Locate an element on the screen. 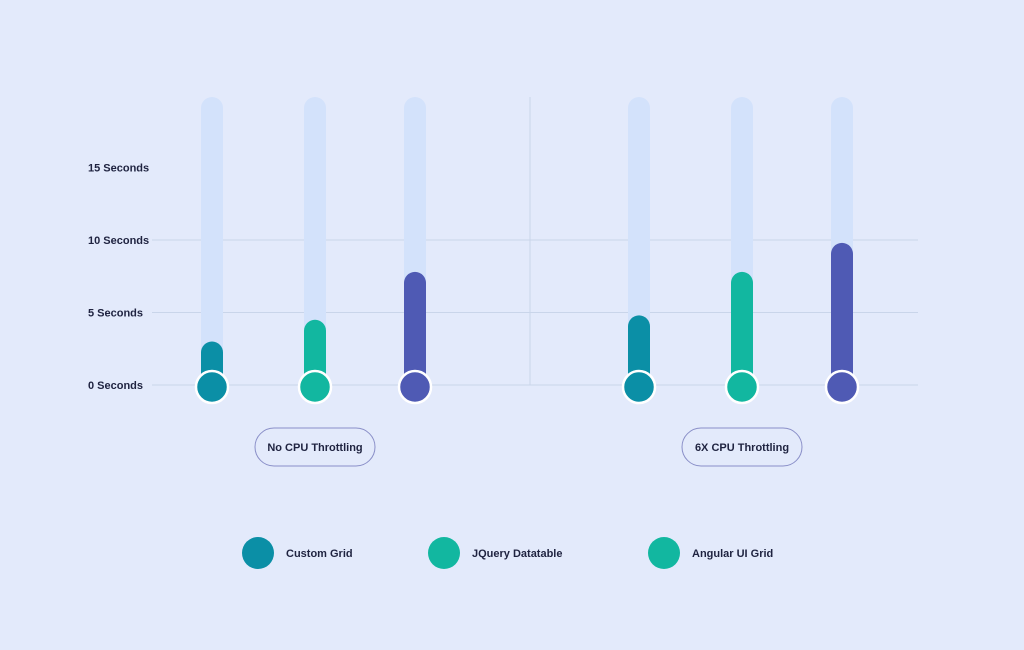 This screenshot has height=650, width=1024. category-label: 6X CPU Throttling is located at coordinates (742, 448).